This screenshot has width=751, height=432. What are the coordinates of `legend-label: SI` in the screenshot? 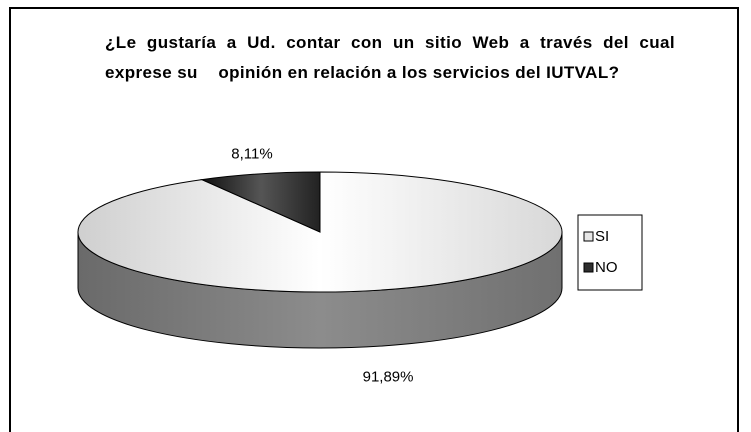 It's located at (602, 236).